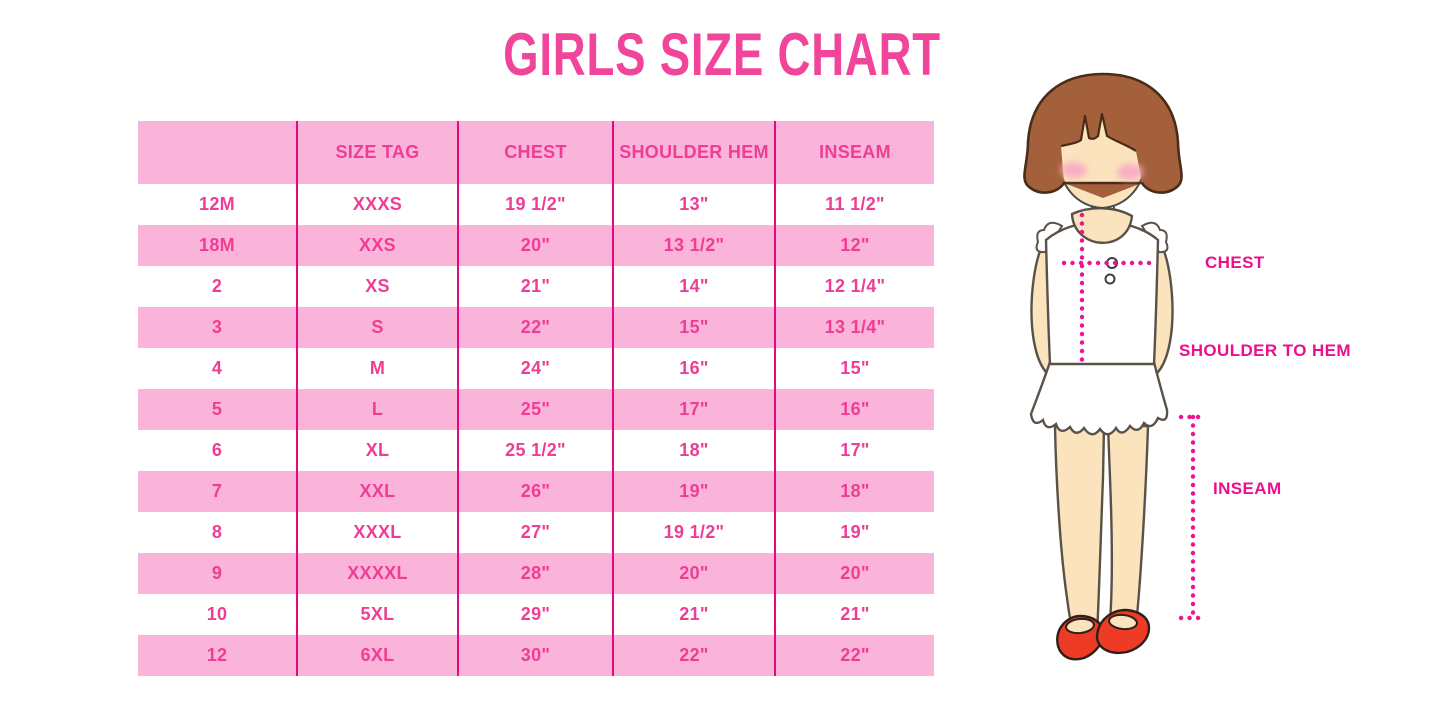  I want to click on legs, so click(1101, 530).